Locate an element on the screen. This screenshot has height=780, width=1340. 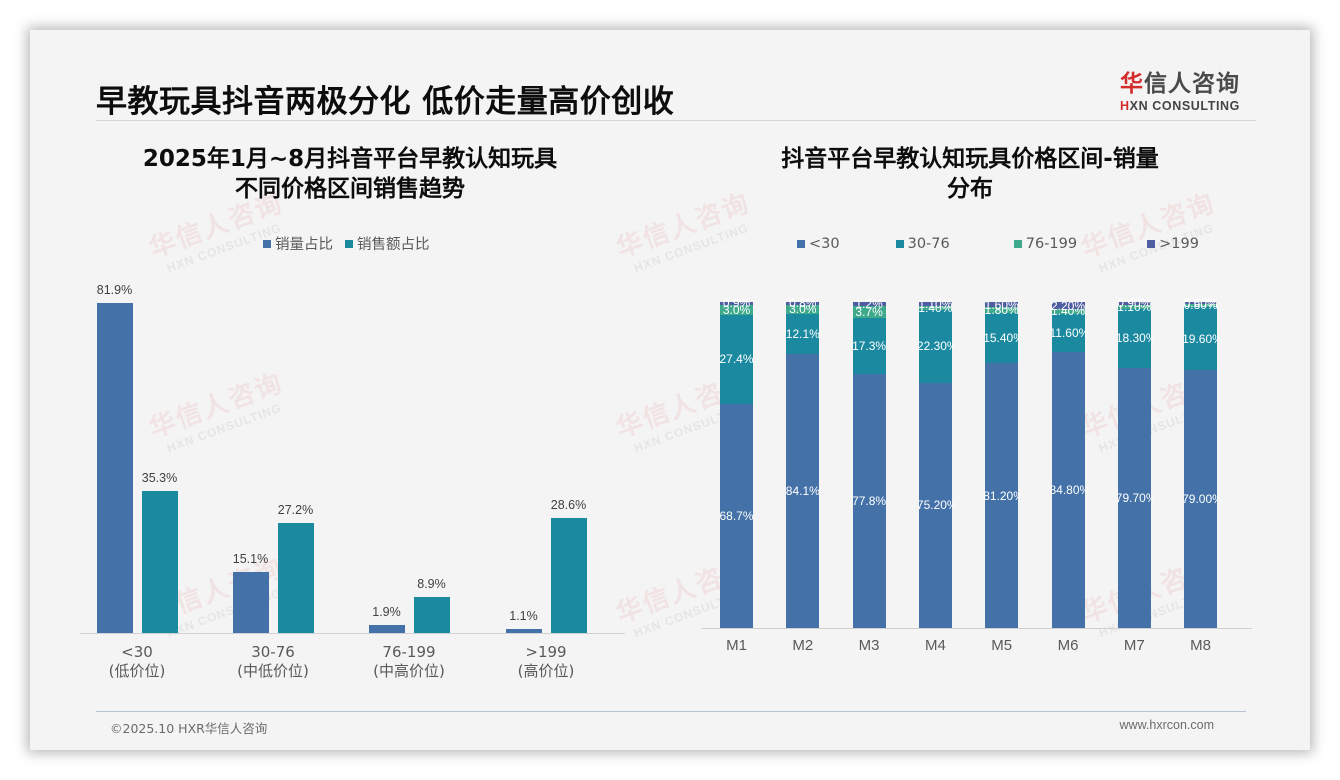
segment-value-label: 22.30% is located at coordinates (935, 346).